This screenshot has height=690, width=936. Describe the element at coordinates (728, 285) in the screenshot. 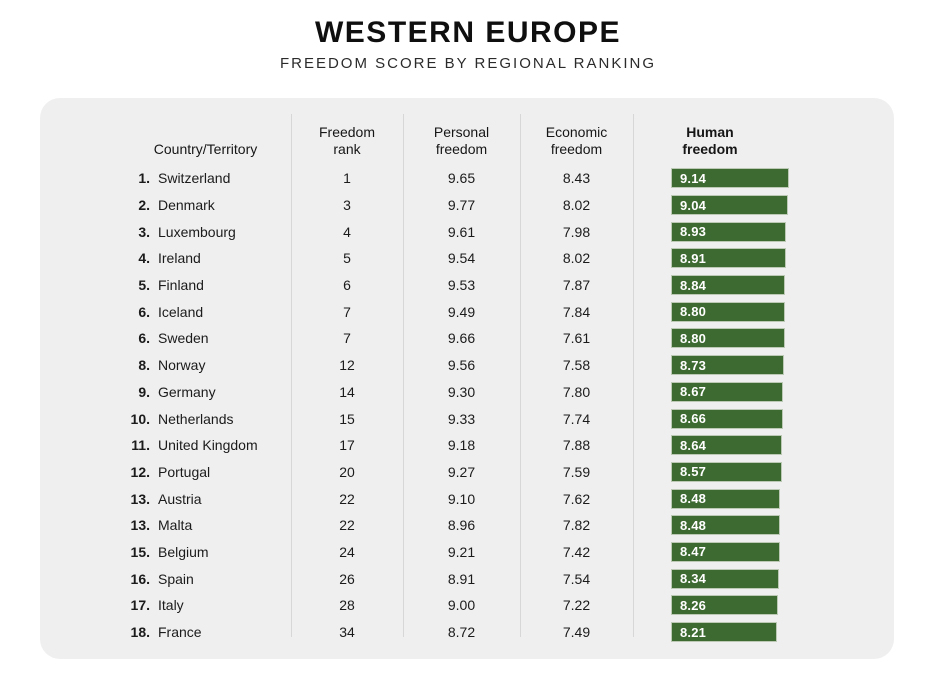

I see `human-freedom-bar: 8.84` at that location.